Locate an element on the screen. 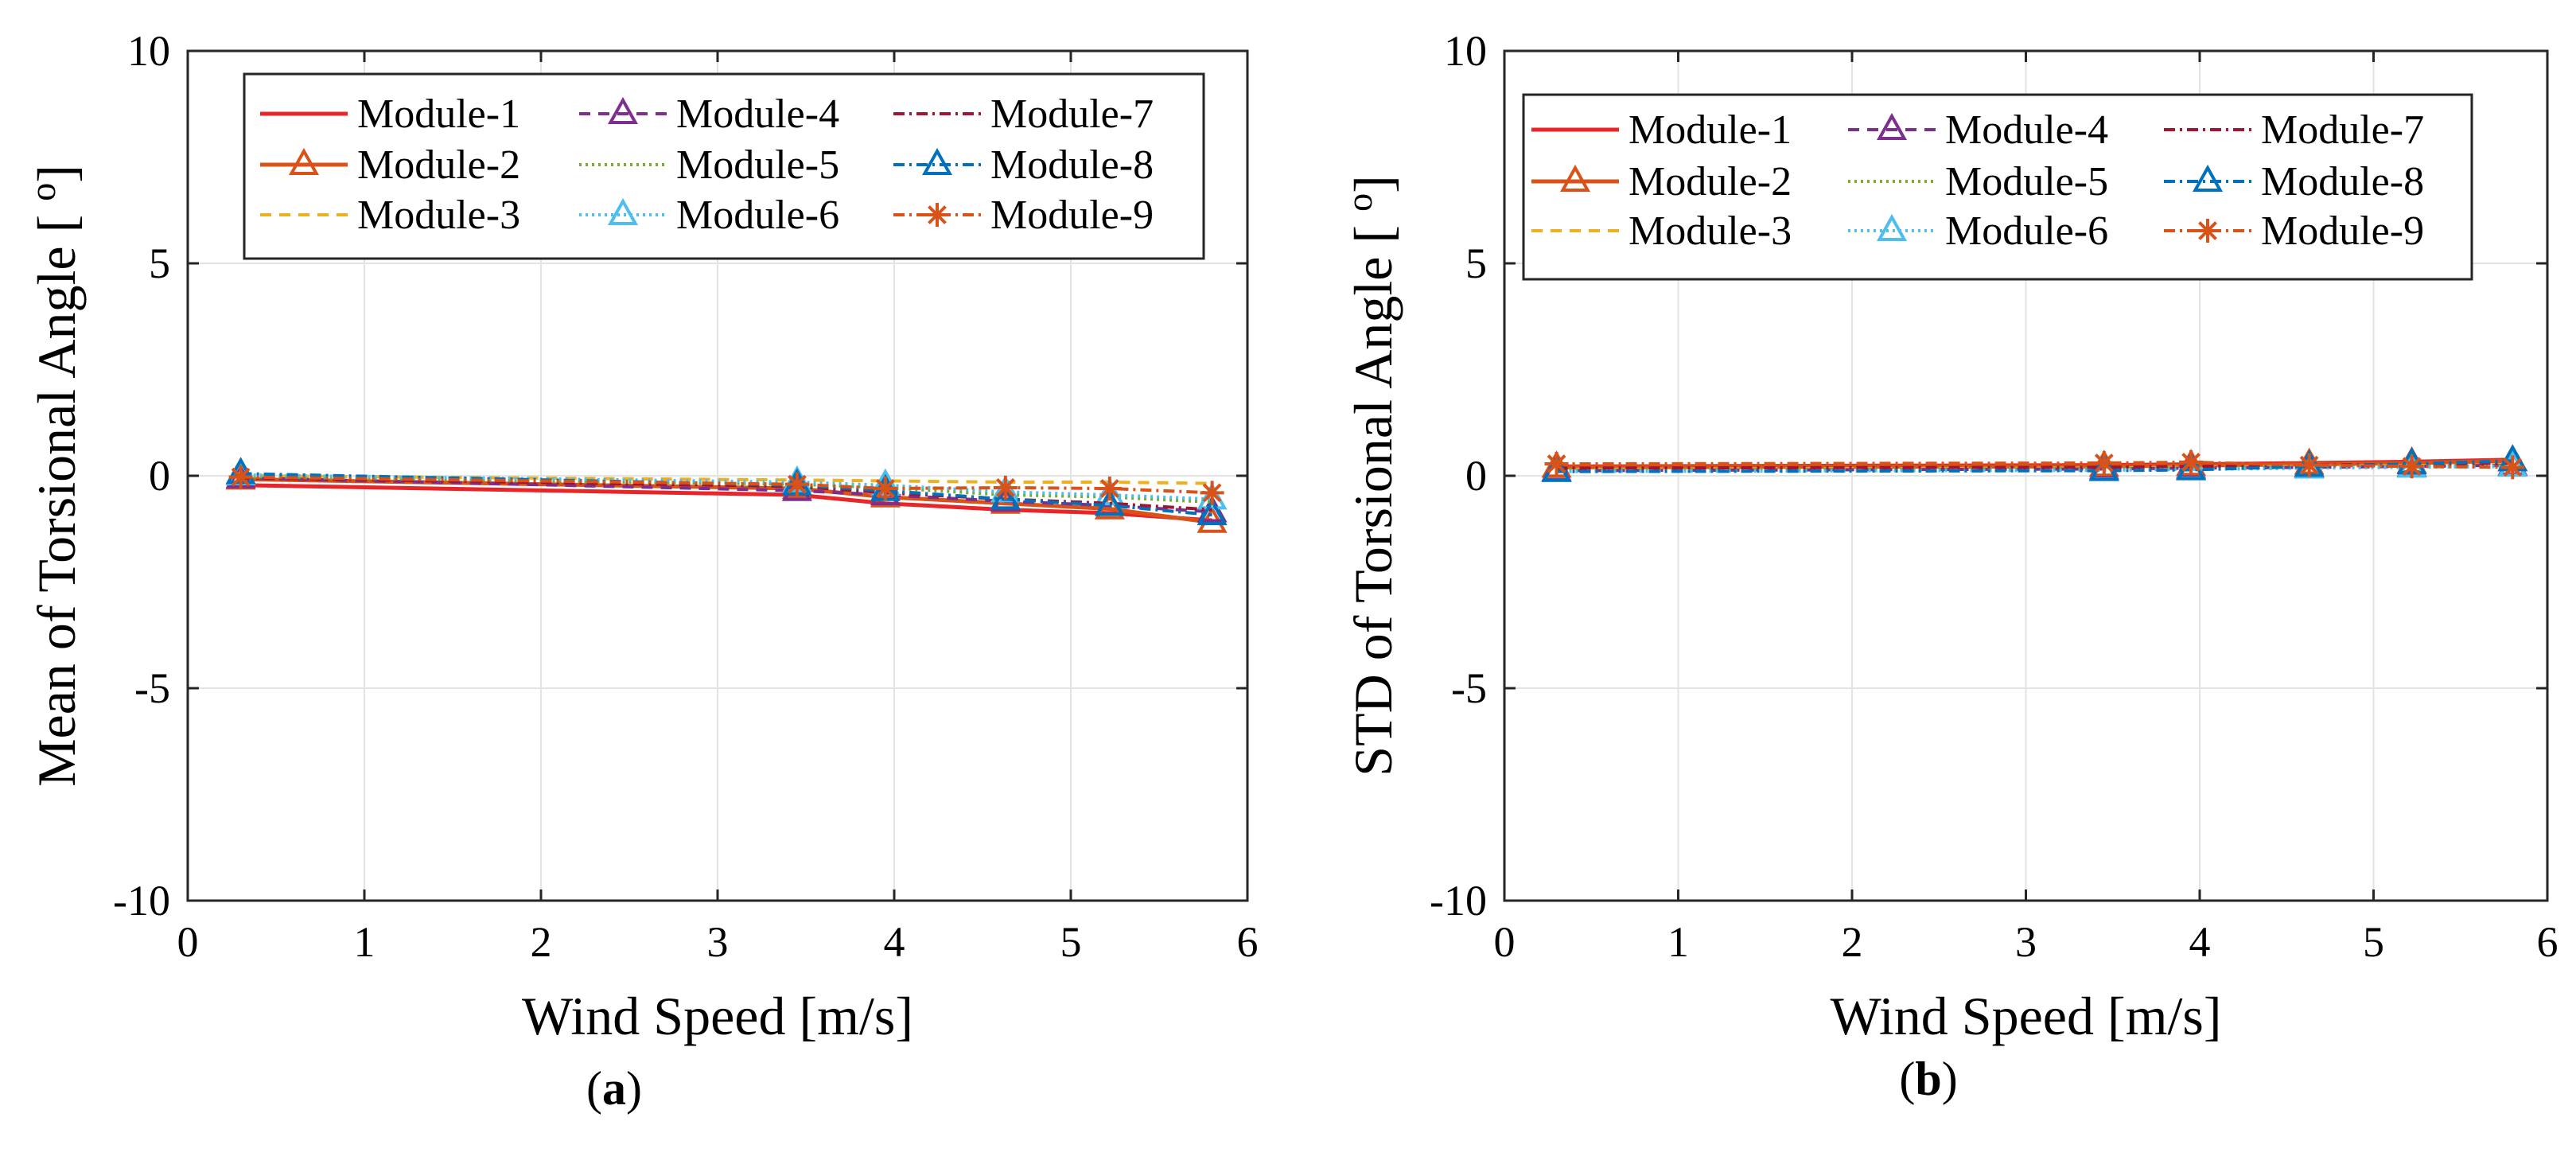  y-axis-label: STD of Torsional Angle [ o] is located at coordinates (1372, 475).